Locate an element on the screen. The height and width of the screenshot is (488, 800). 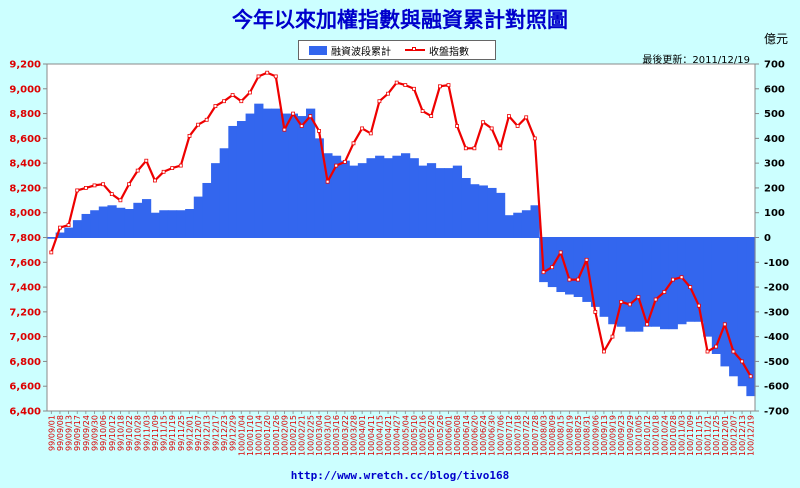
x-tick-label: 100/06/24 is located at coordinates (483, 435).